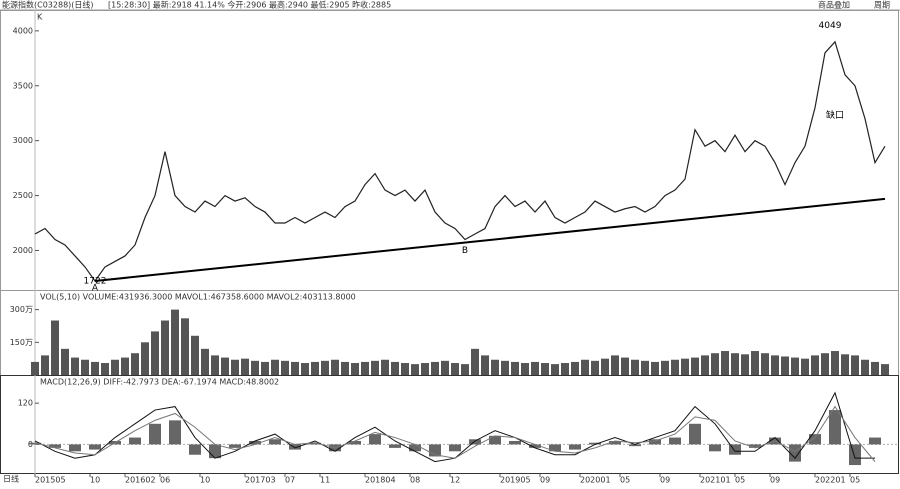 The width and height of the screenshot is (900, 489). What do you see at coordinates (23, 140) in the screenshot?
I see `y-tick-label: 3000` at bounding box center [23, 140].